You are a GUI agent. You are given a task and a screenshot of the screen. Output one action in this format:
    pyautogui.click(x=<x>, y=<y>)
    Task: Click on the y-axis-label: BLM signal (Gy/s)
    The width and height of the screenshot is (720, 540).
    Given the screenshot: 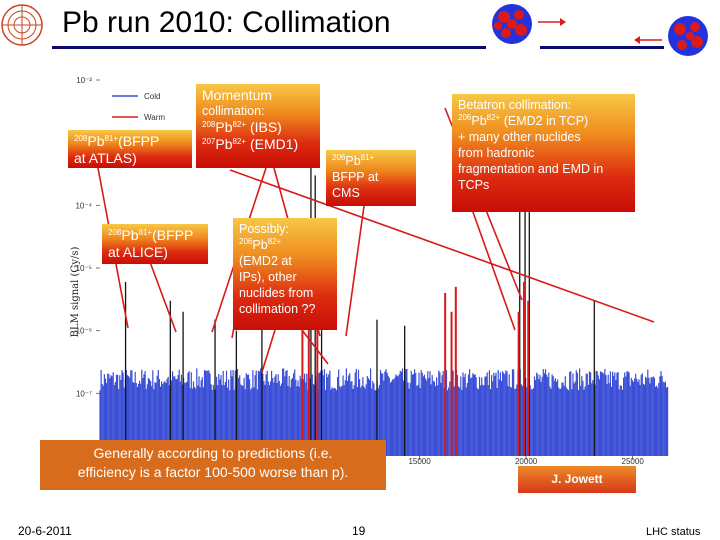 What is the action you would take?
    pyautogui.click(x=75, y=291)
    